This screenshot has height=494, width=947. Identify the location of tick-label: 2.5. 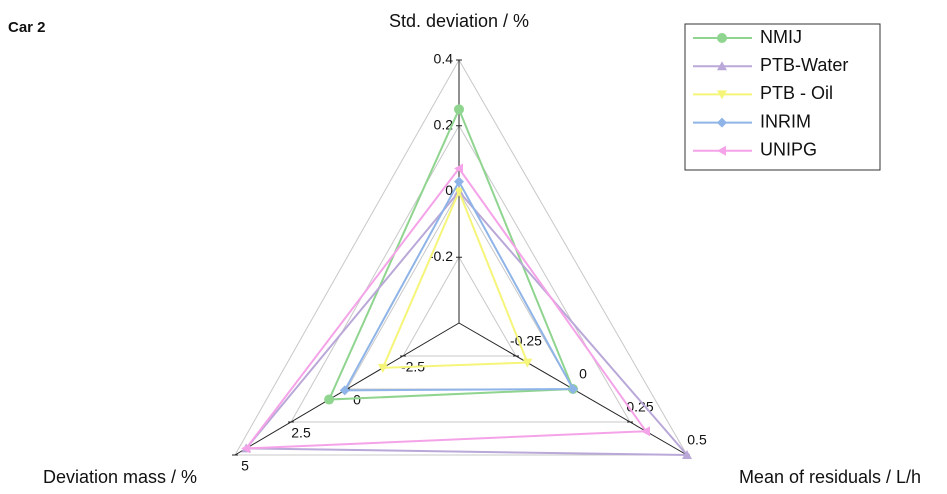
(301, 433).